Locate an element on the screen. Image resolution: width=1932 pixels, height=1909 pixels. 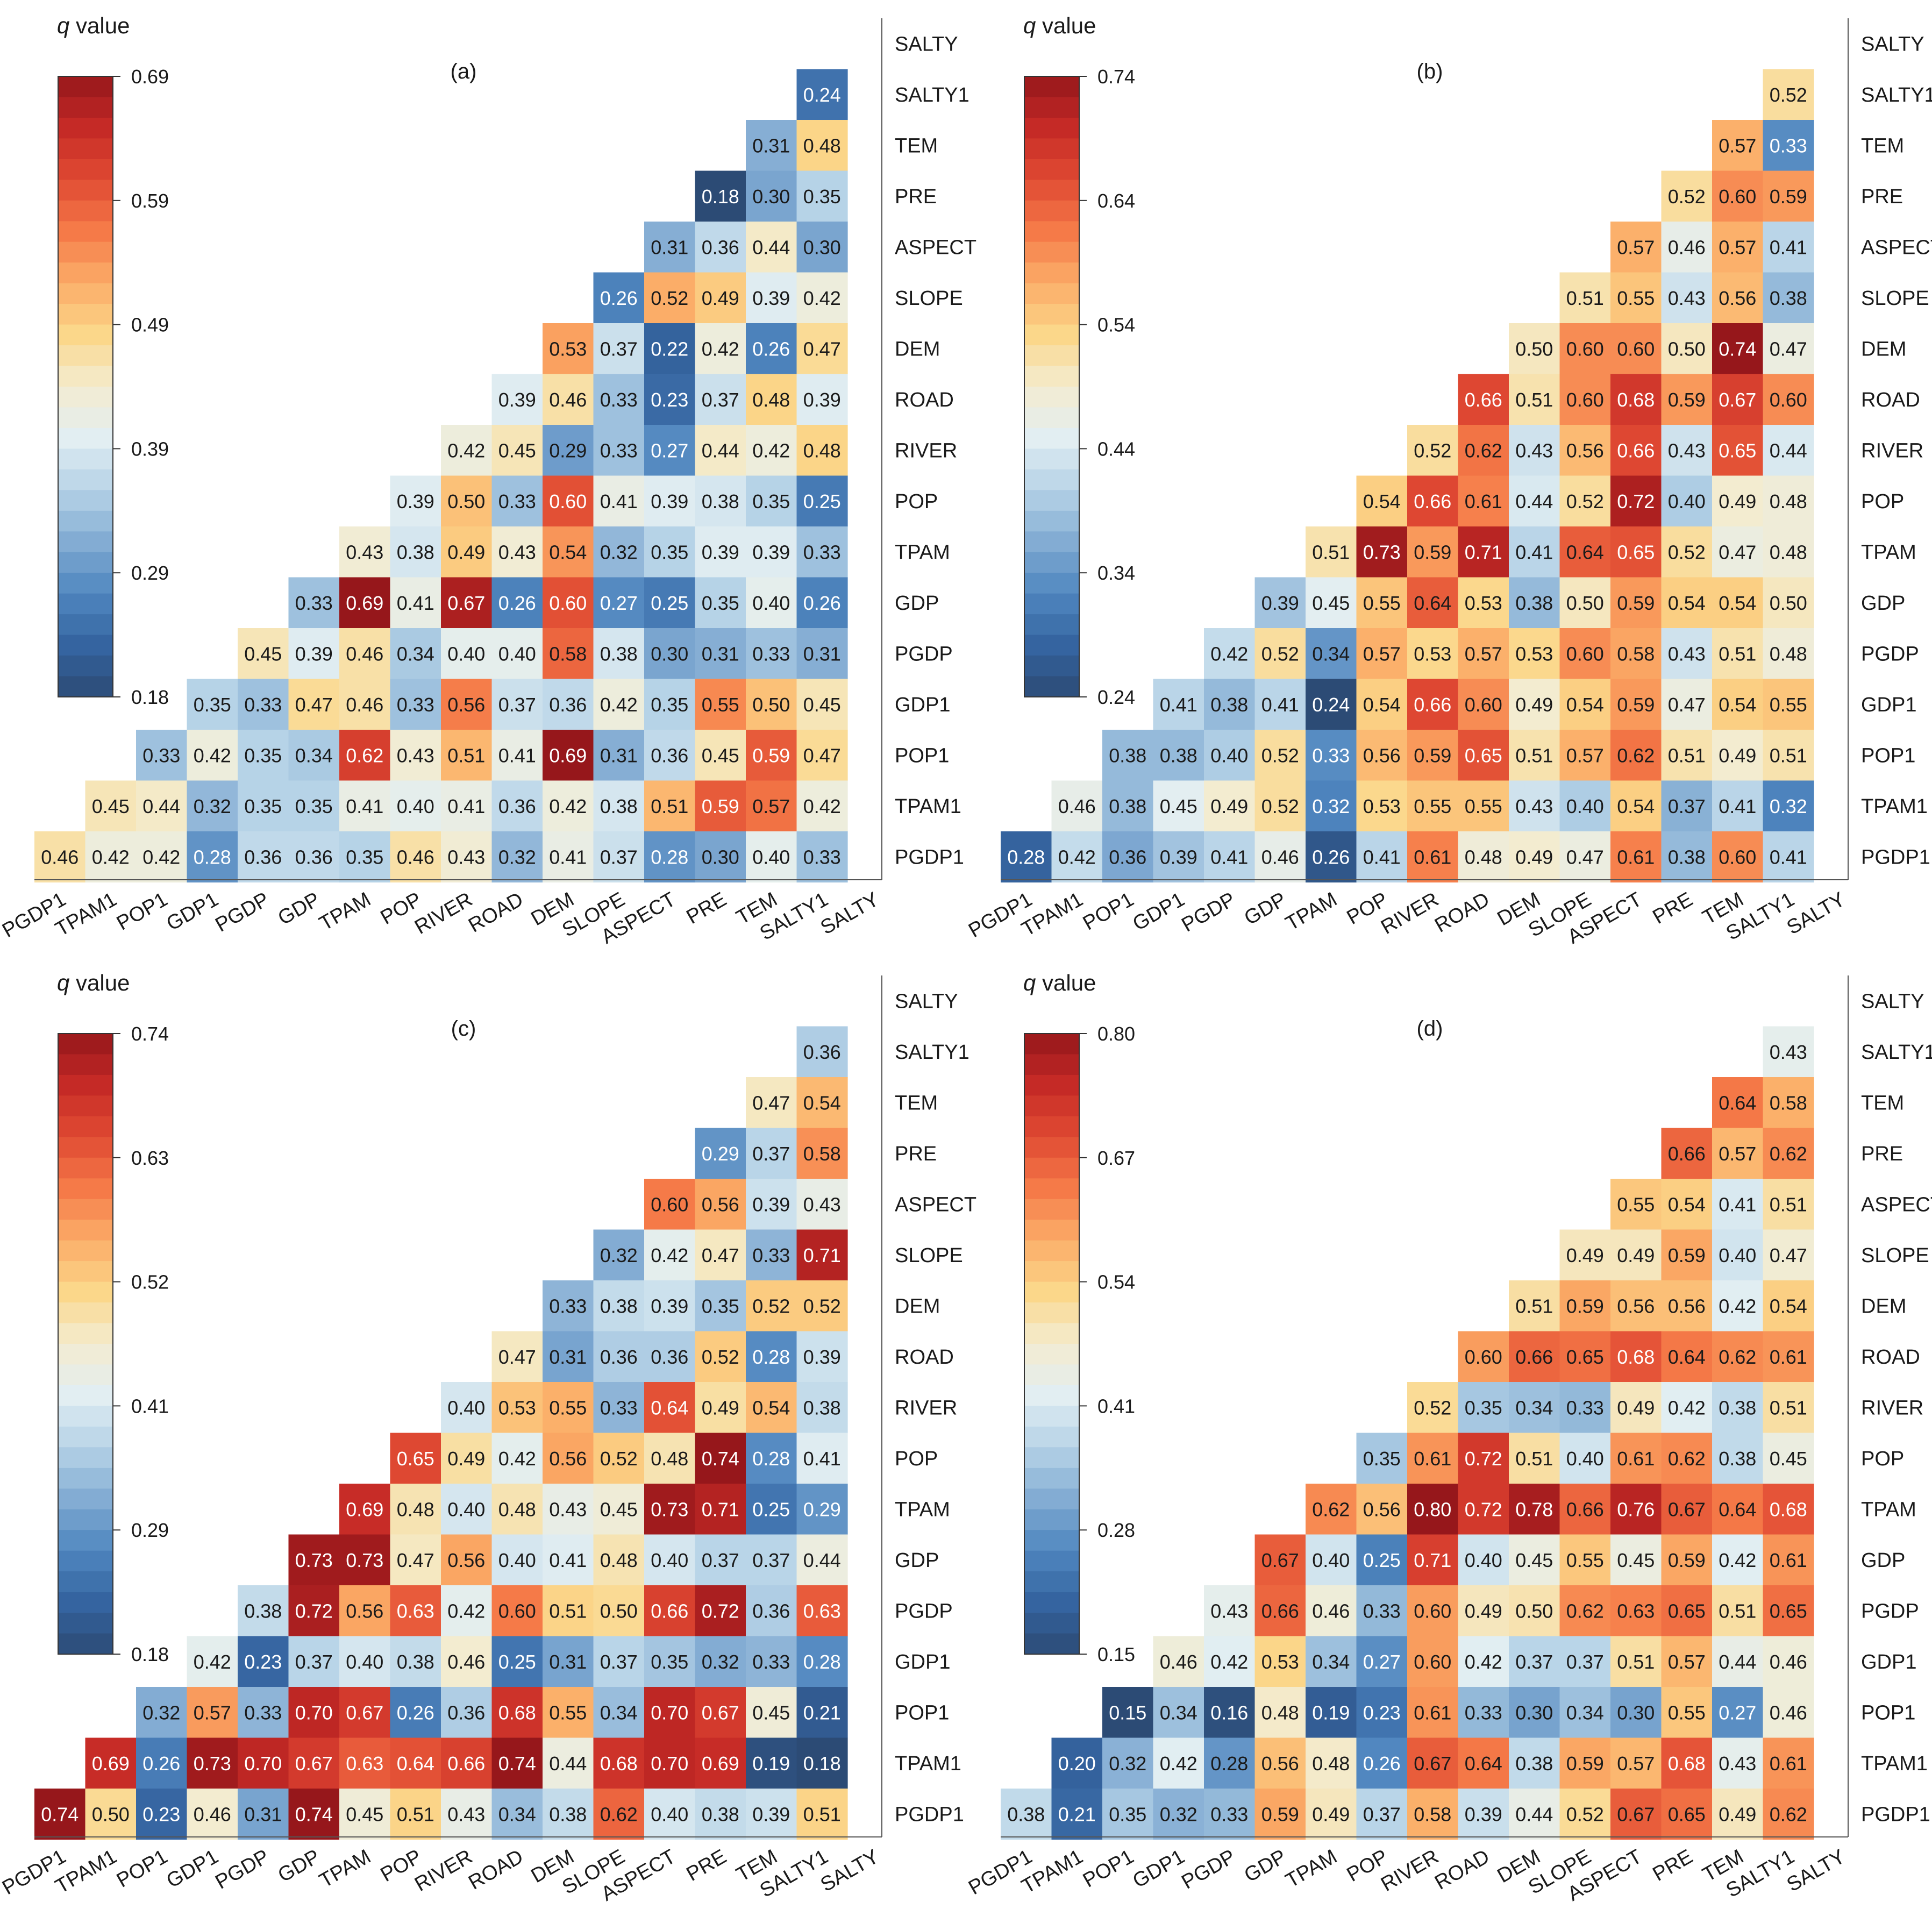
row-label-b-tpam: TPAM is located at coordinates (1889, 552).